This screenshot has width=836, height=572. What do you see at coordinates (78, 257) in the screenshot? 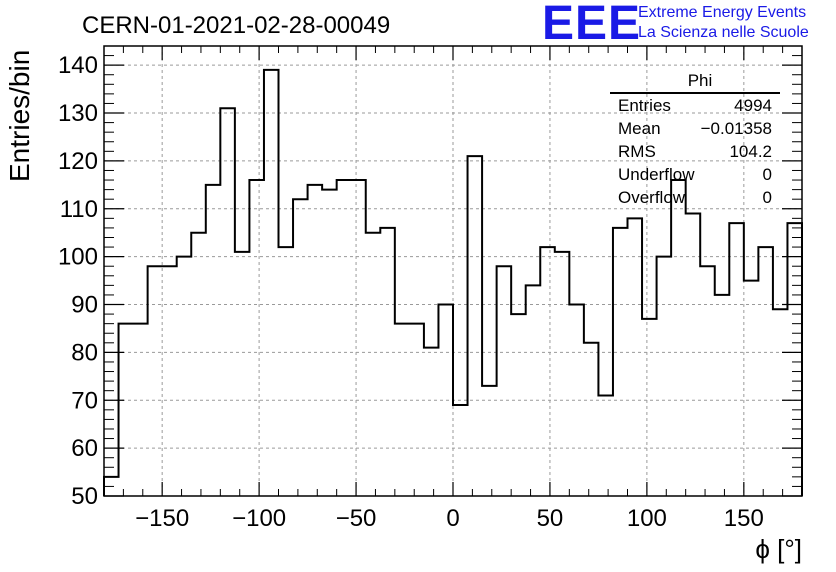
I see `y-tick-label: 100` at bounding box center [78, 257].